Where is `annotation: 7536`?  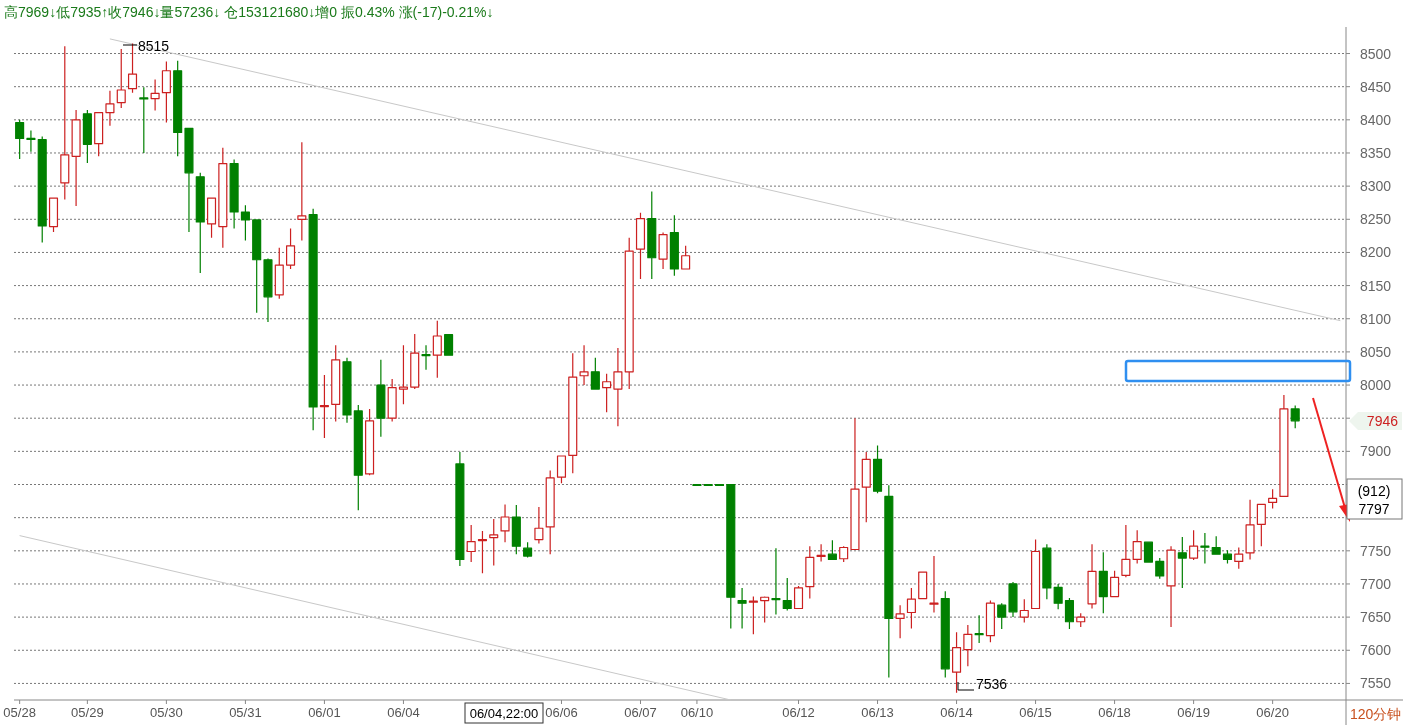 annotation: 7536 is located at coordinates (992, 684).